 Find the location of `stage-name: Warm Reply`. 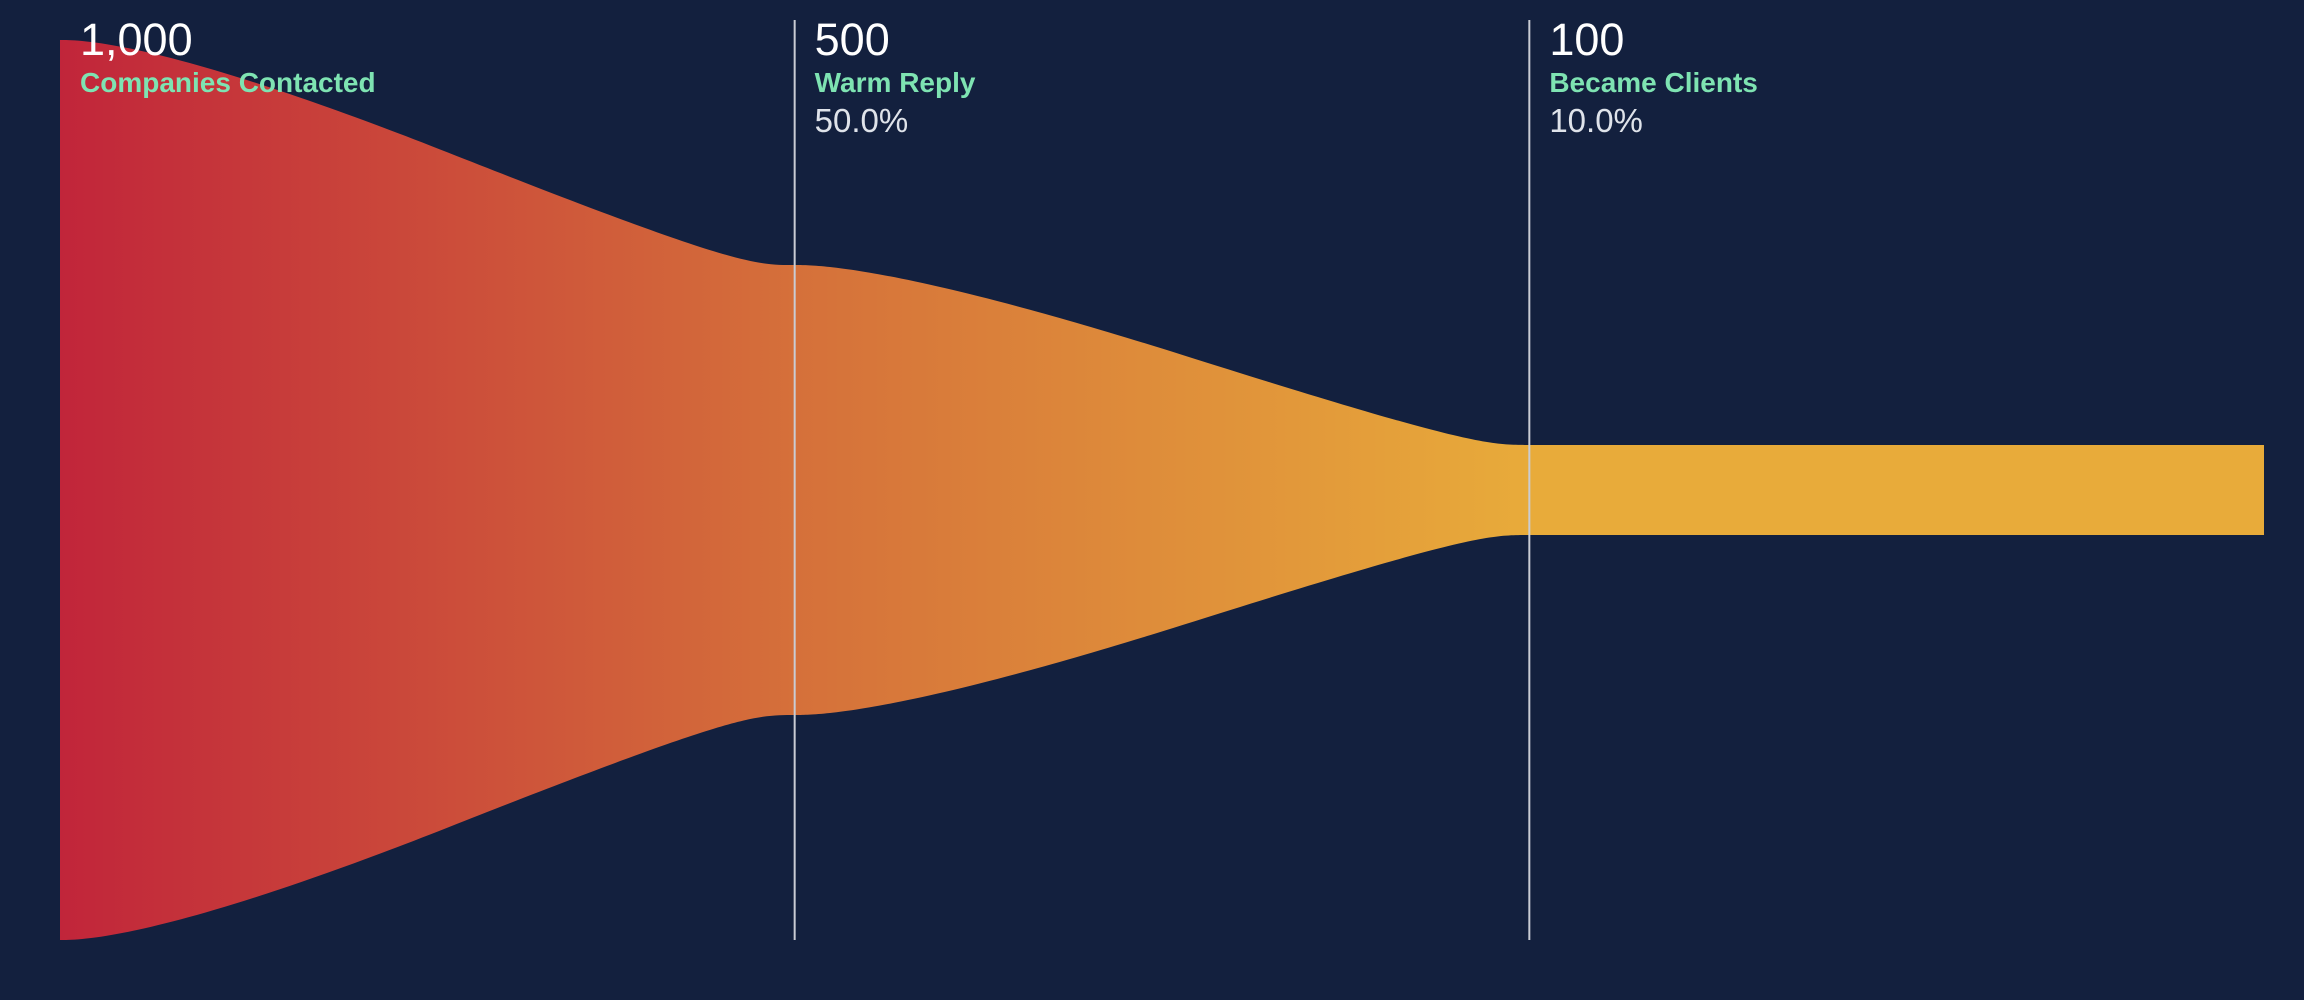

stage-name: Warm Reply is located at coordinates (895, 82).